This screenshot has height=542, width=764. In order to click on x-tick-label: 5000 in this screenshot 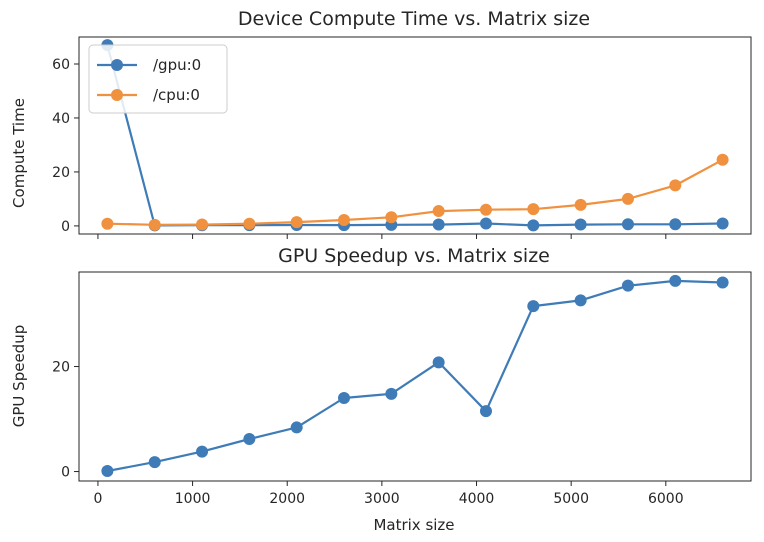, I will do `click(571, 499)`.